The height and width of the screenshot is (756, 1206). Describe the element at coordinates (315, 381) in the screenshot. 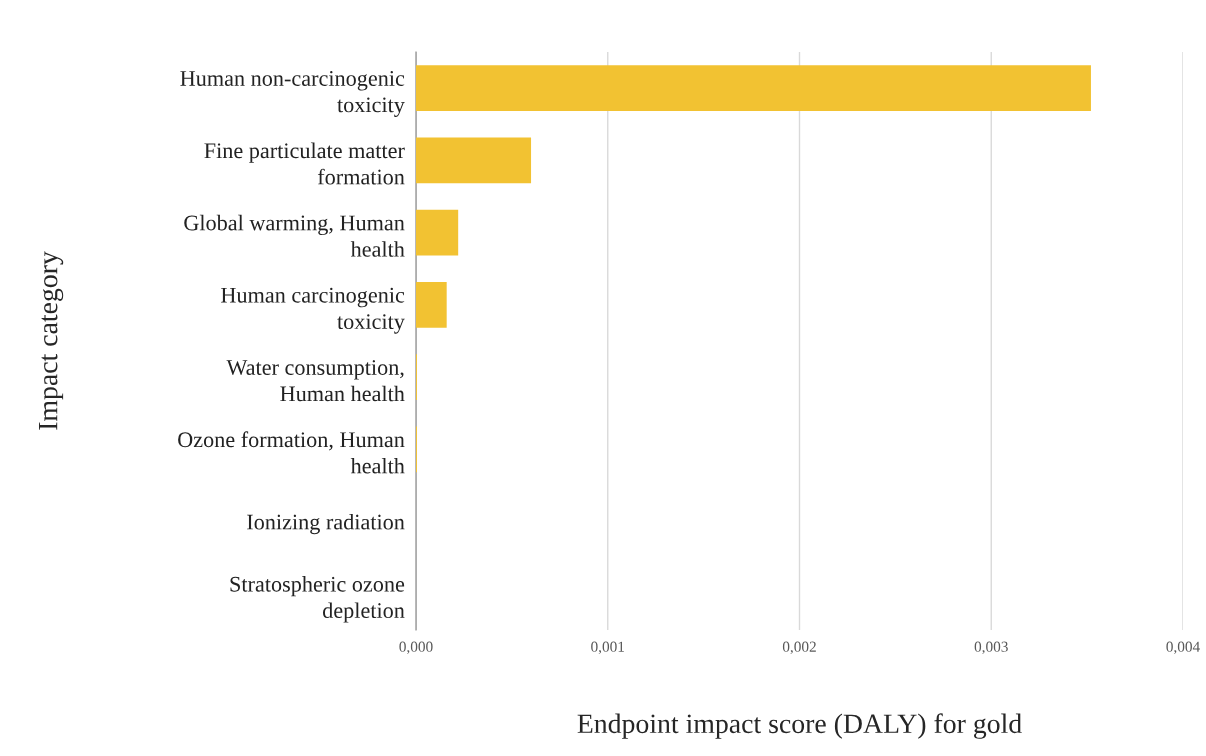

I see `y-tick-label: Water consumption, Human health` at that location.